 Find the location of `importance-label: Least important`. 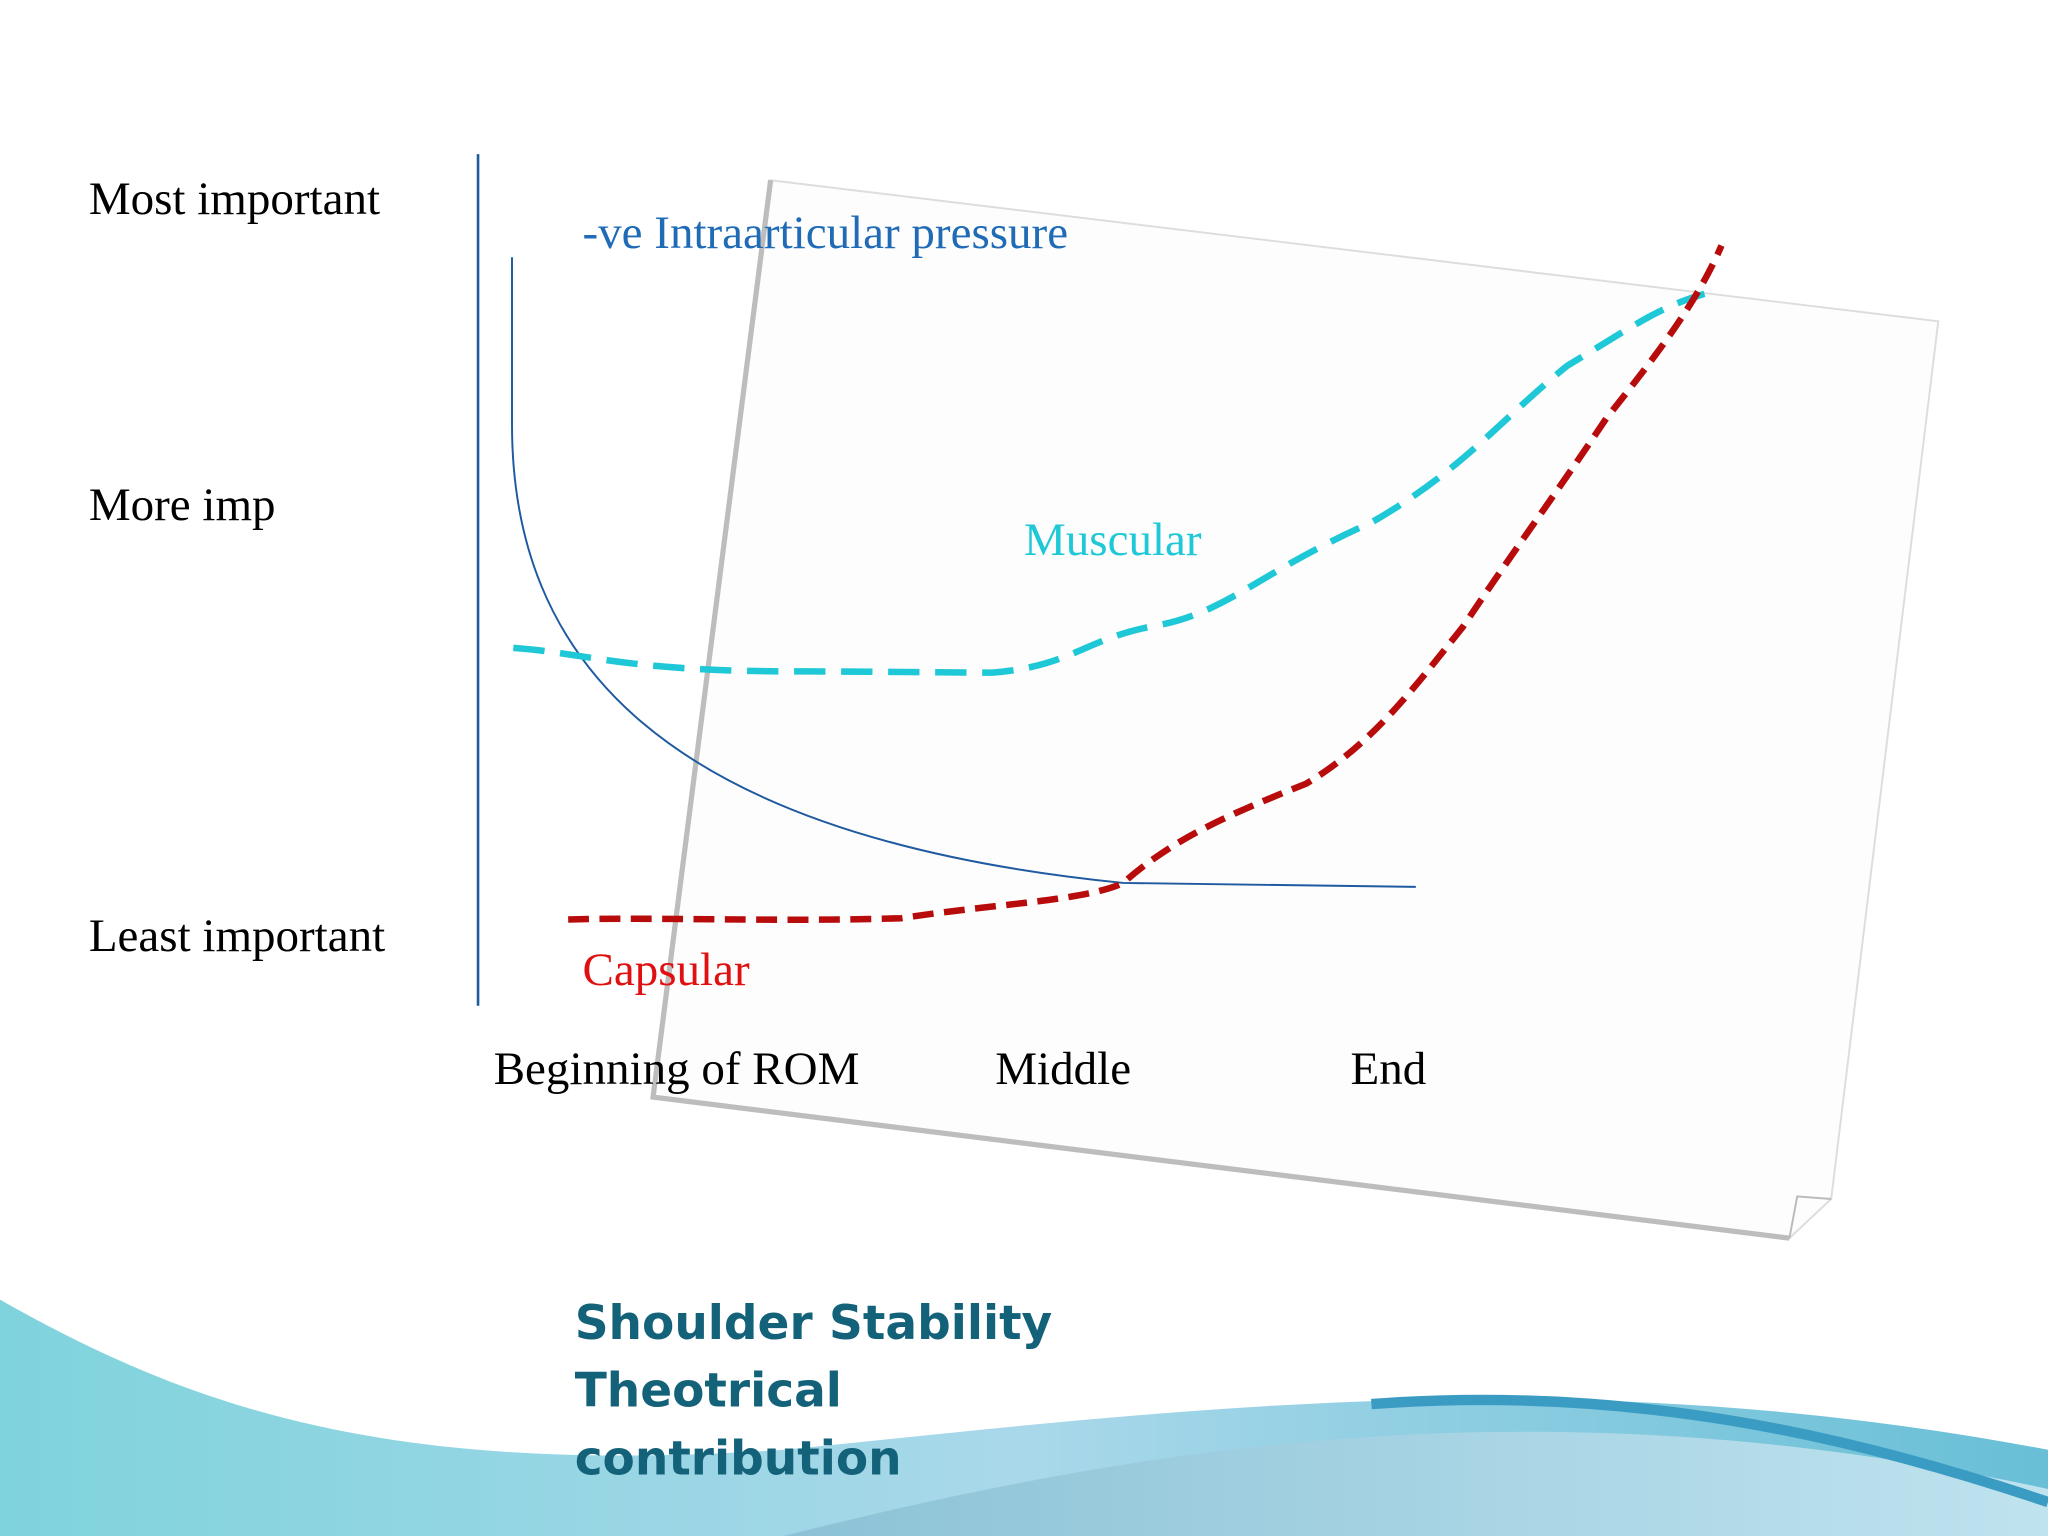

importance-label: Least important is located at coordinates (237, 936).